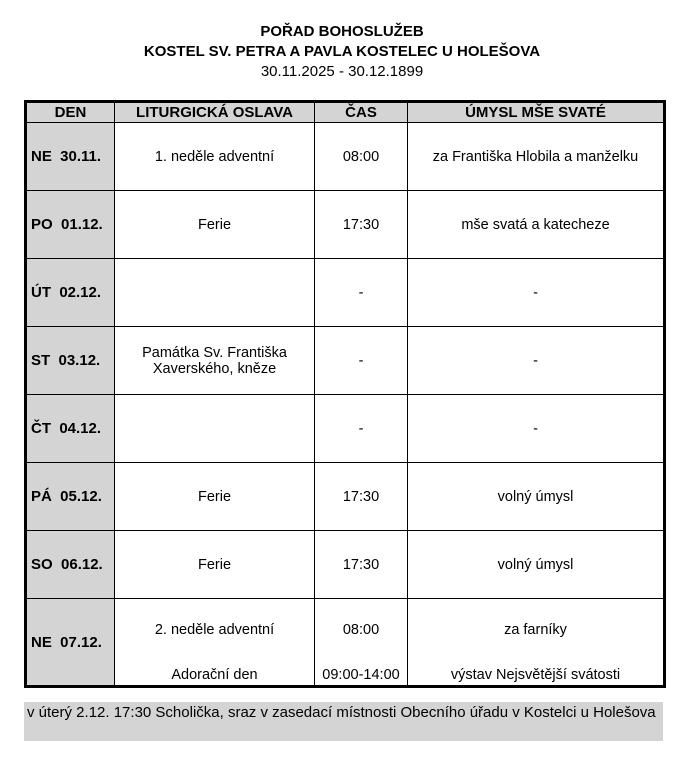  I want to click on time-text-2: 09:00-14:00, so click(361, 675).